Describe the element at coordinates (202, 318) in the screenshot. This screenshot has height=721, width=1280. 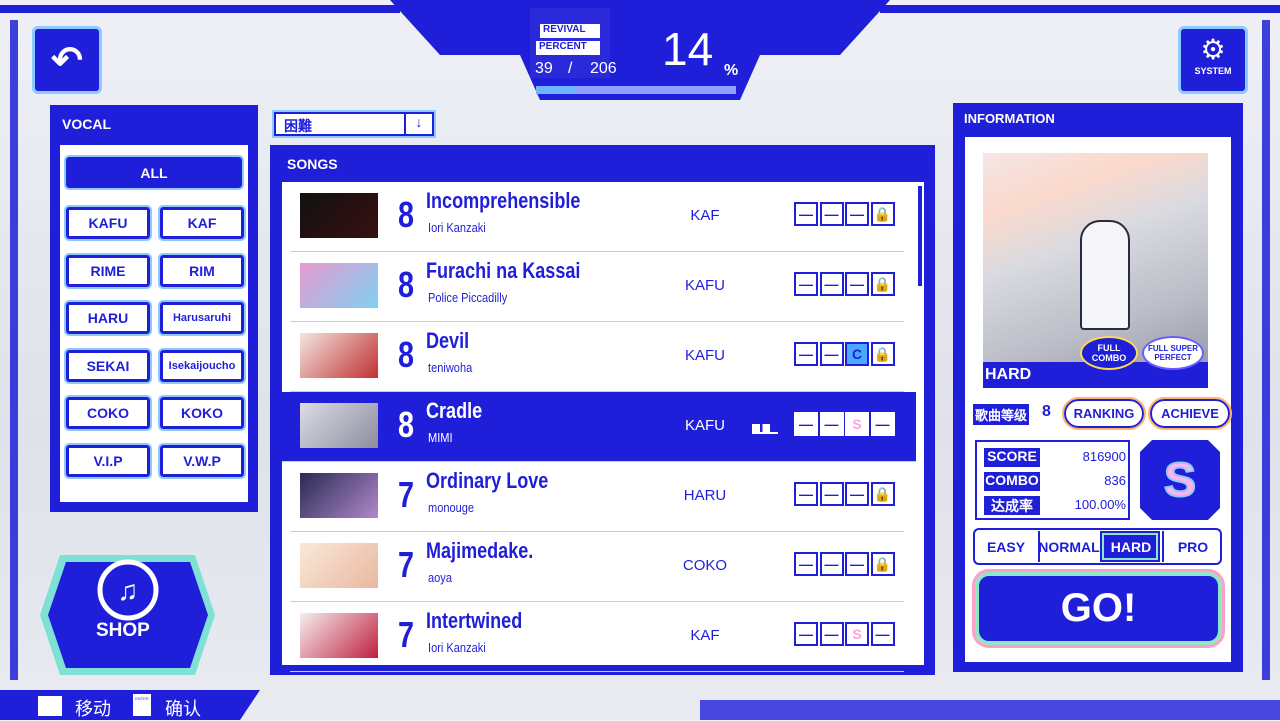
I see `vocal-filter: Harusaruhi` at that location.